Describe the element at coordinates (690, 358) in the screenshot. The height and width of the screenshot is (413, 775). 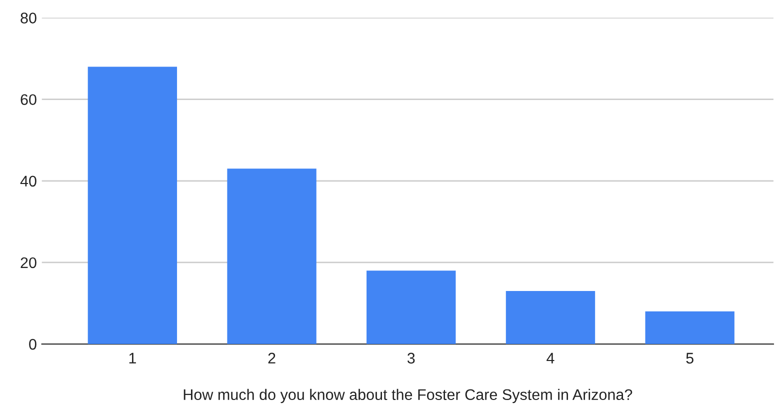
I see `x-tick-label: 5` at that location.